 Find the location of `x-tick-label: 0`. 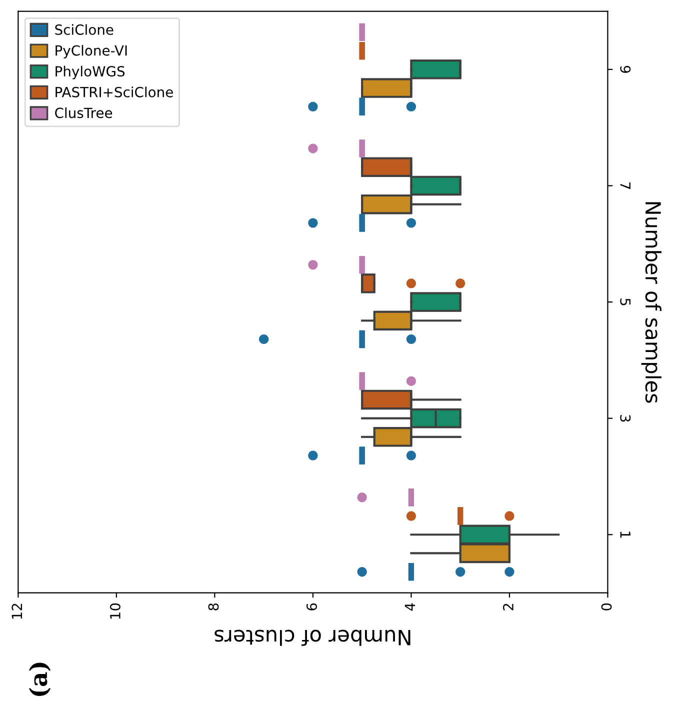

x-tick-label: 0 is located at coordinates (606, 606).